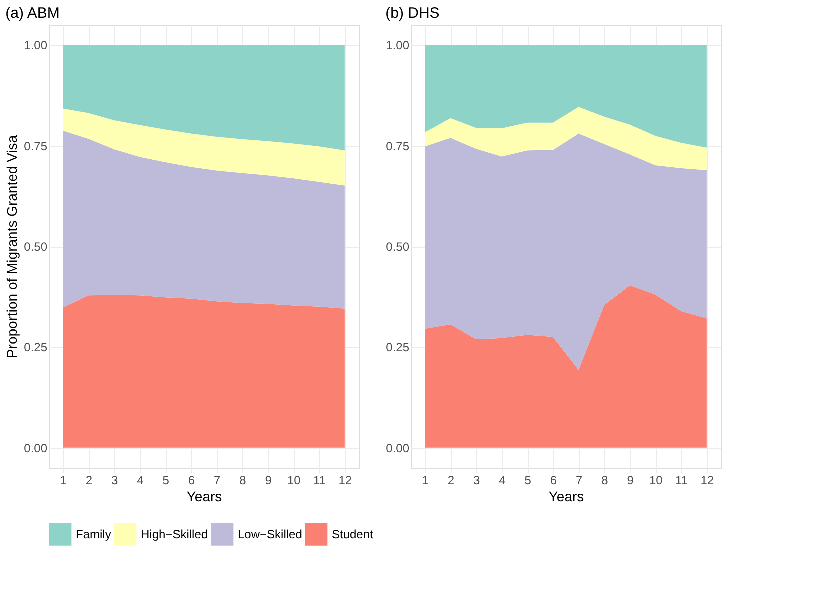 Image resolution: width=816 pixels, height=614 pixels. Describe the element at coordinates (353, 535) in the screenshot. I see `legend-label: Student` at that location.